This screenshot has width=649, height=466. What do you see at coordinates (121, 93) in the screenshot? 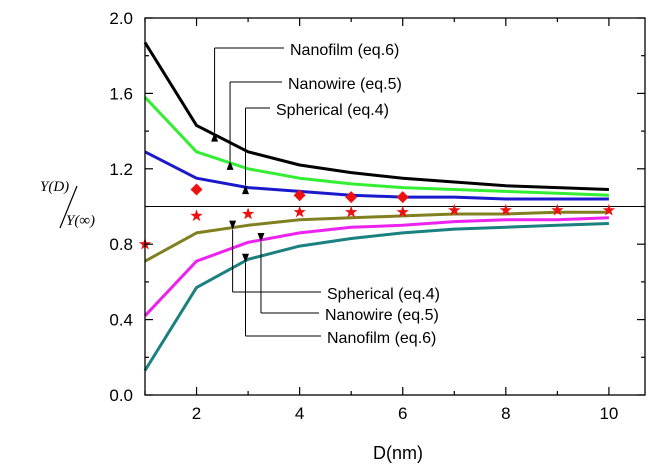
I see `y-tick-label: 1.6` at bounding box center [121, 93].